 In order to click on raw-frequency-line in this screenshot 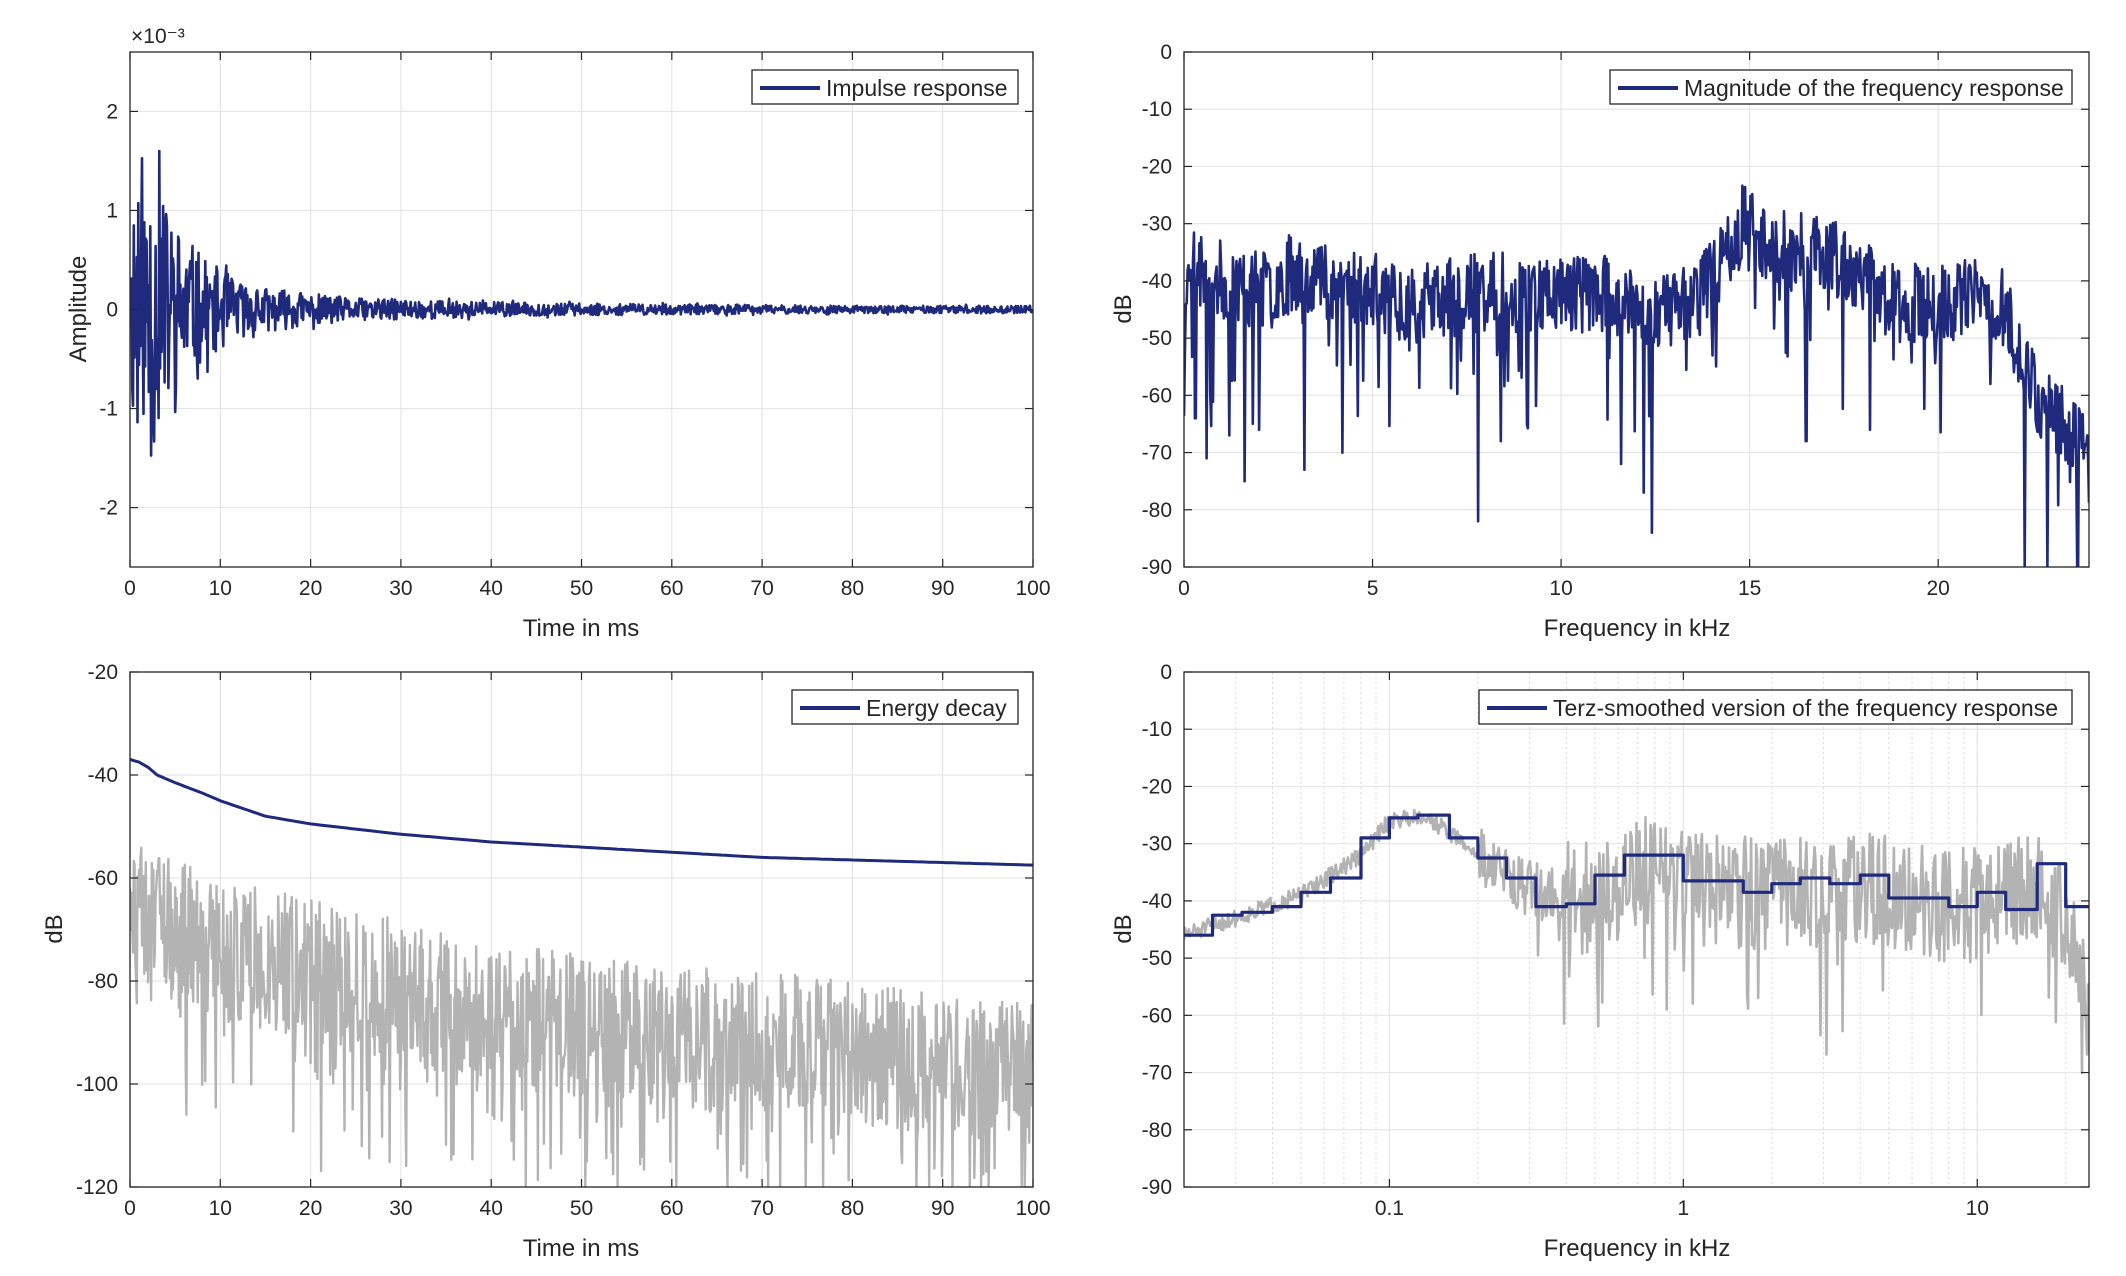, I will do `click(1636, 941)`.